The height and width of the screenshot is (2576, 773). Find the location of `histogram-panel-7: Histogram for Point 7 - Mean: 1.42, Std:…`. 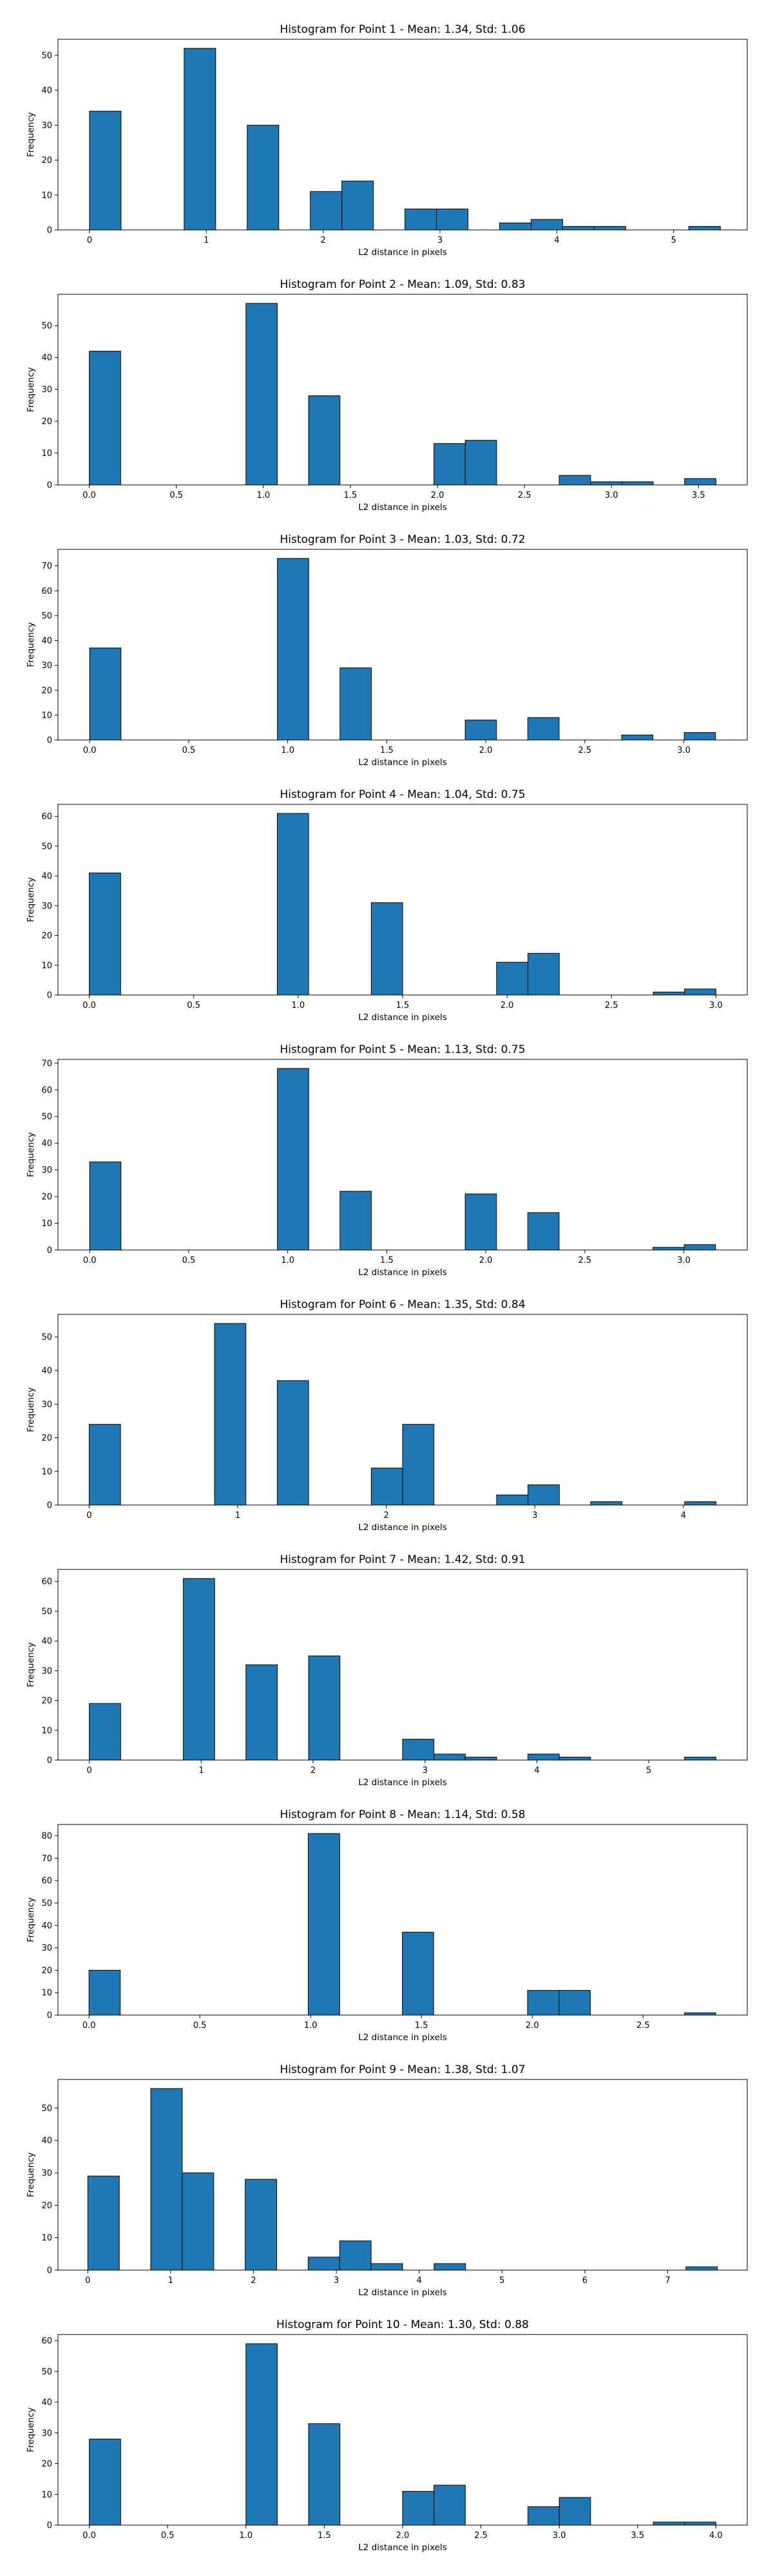

histogram-panel-7: Histogram for Point 7 - Mean: 1.42, Std:… is located at coordinates (386, 1671).